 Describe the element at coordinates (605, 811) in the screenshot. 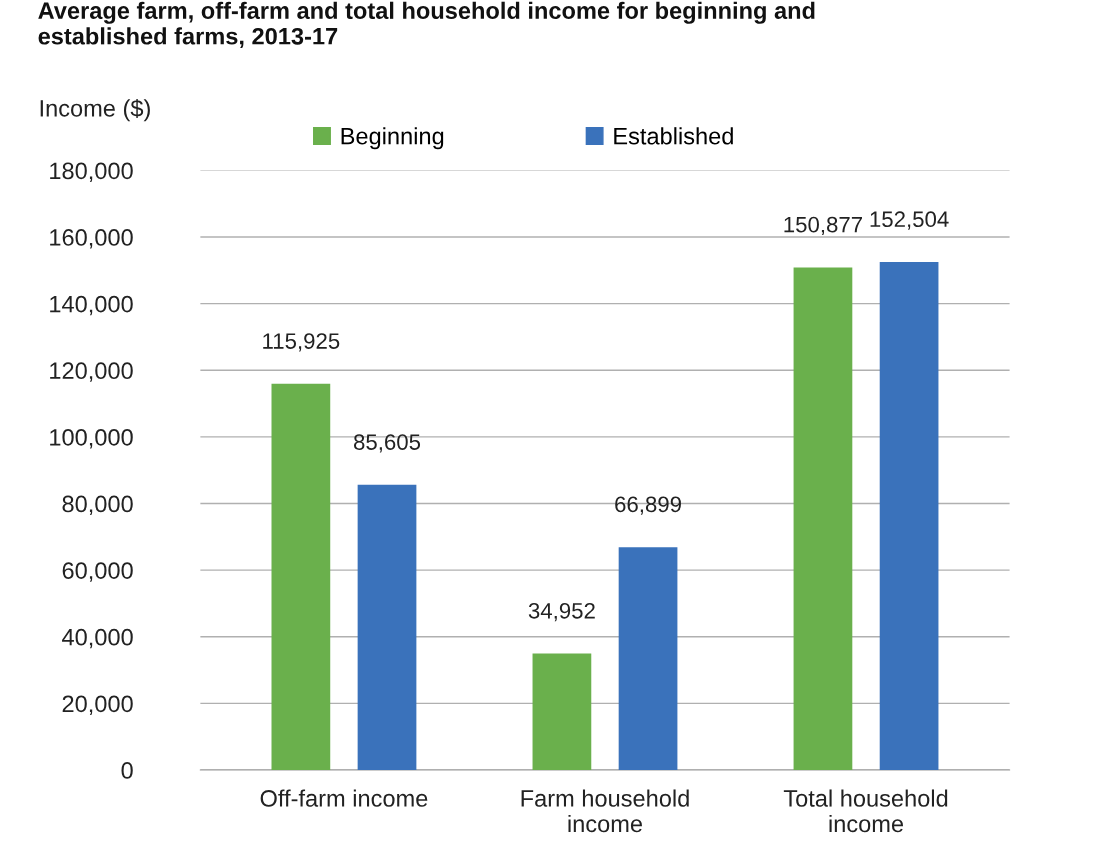

I see `x-tick-label: Farm household income` at that location.